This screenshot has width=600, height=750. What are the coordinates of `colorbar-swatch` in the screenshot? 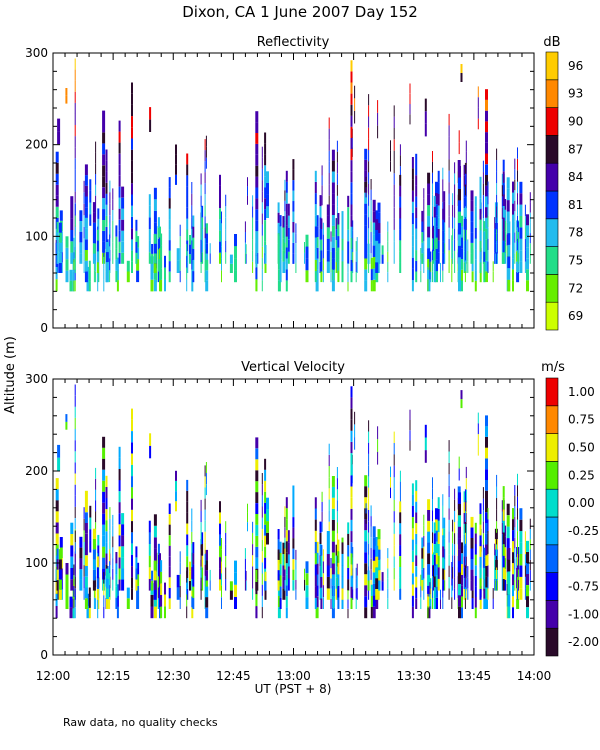 It's located at (552, 260).